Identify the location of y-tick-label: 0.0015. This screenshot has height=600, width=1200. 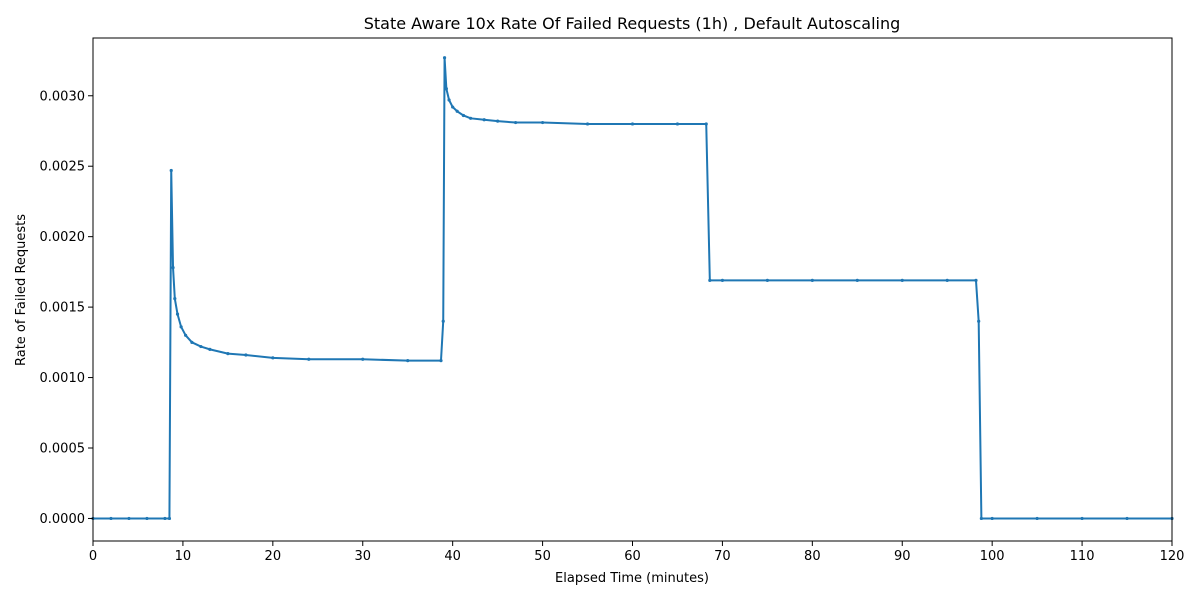
(63, 308).